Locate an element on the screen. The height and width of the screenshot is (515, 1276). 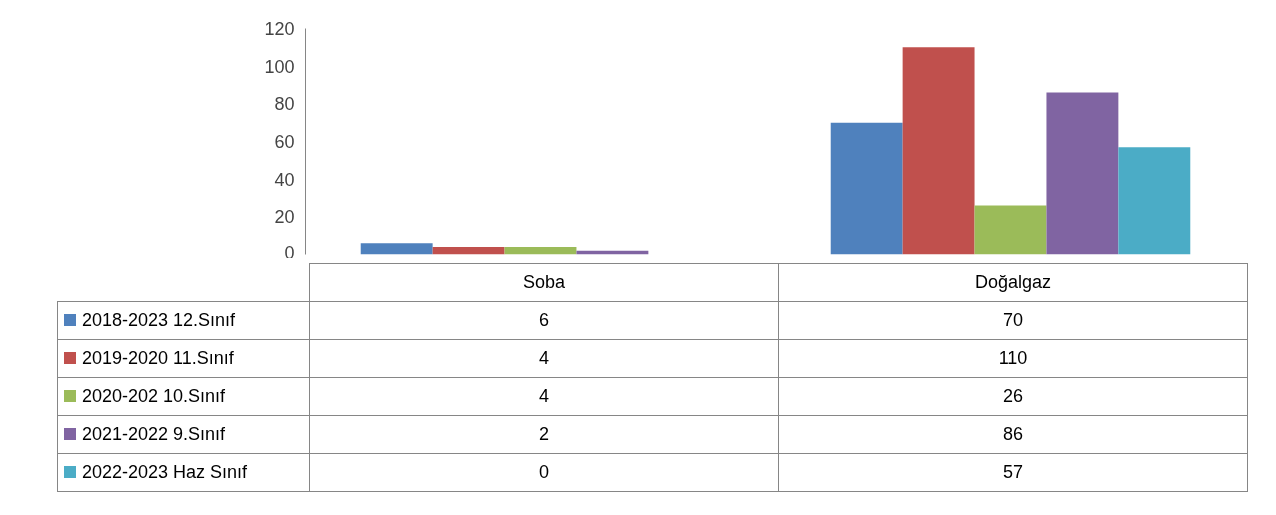
x-tick-label: Soba is located at coordinates (544, 282).